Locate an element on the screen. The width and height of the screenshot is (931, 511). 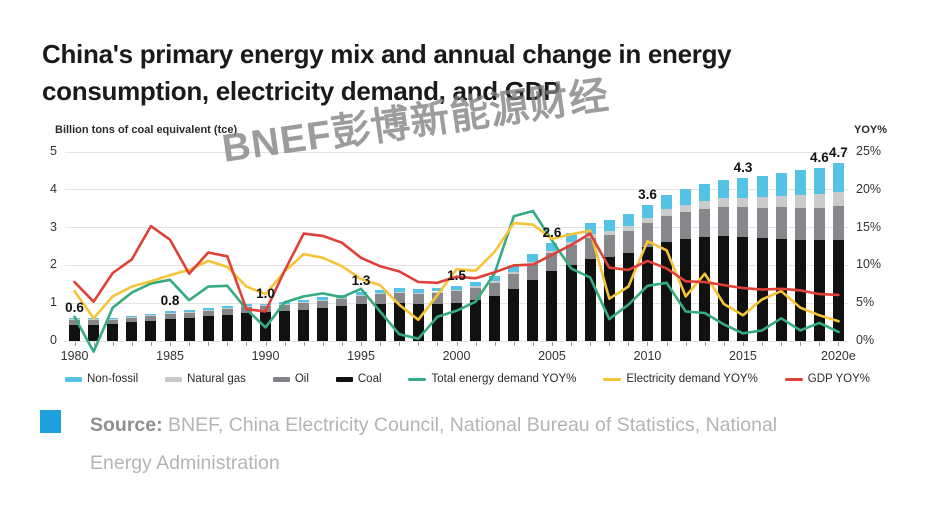
legend-item-non-fossil: Non-fossil is located at coordinates (101, 379).